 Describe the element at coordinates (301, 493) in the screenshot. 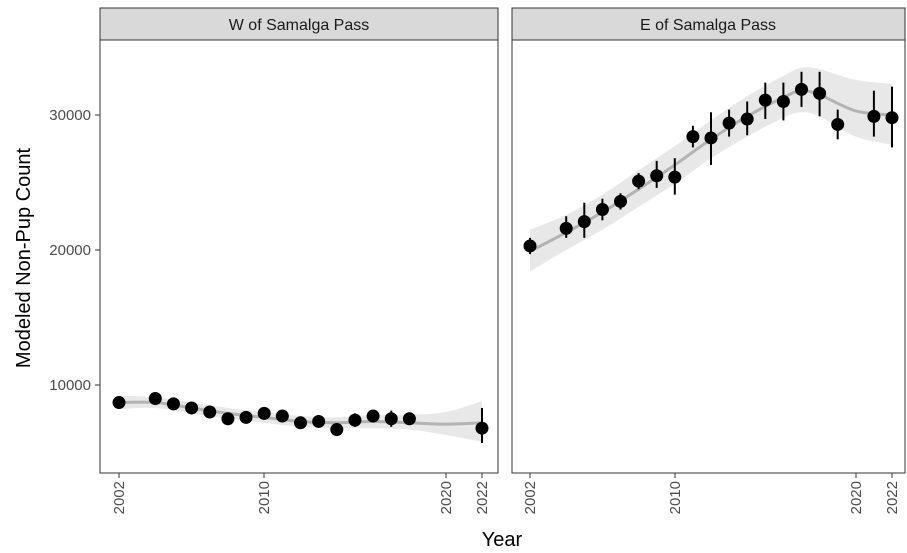

I see `x-axis-west: 2002 2010 2020 2022` at that location.